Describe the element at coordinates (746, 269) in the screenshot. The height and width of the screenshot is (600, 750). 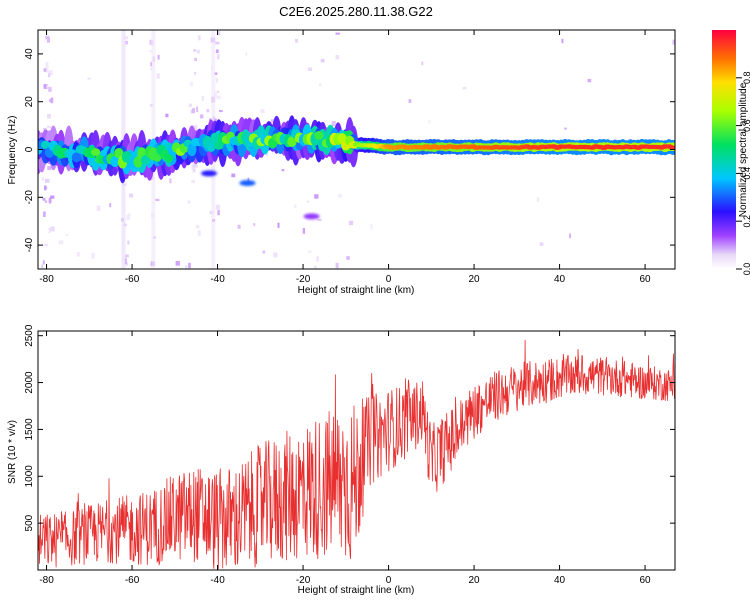
I see `colorbar-tick-label: 0.0` at that location.